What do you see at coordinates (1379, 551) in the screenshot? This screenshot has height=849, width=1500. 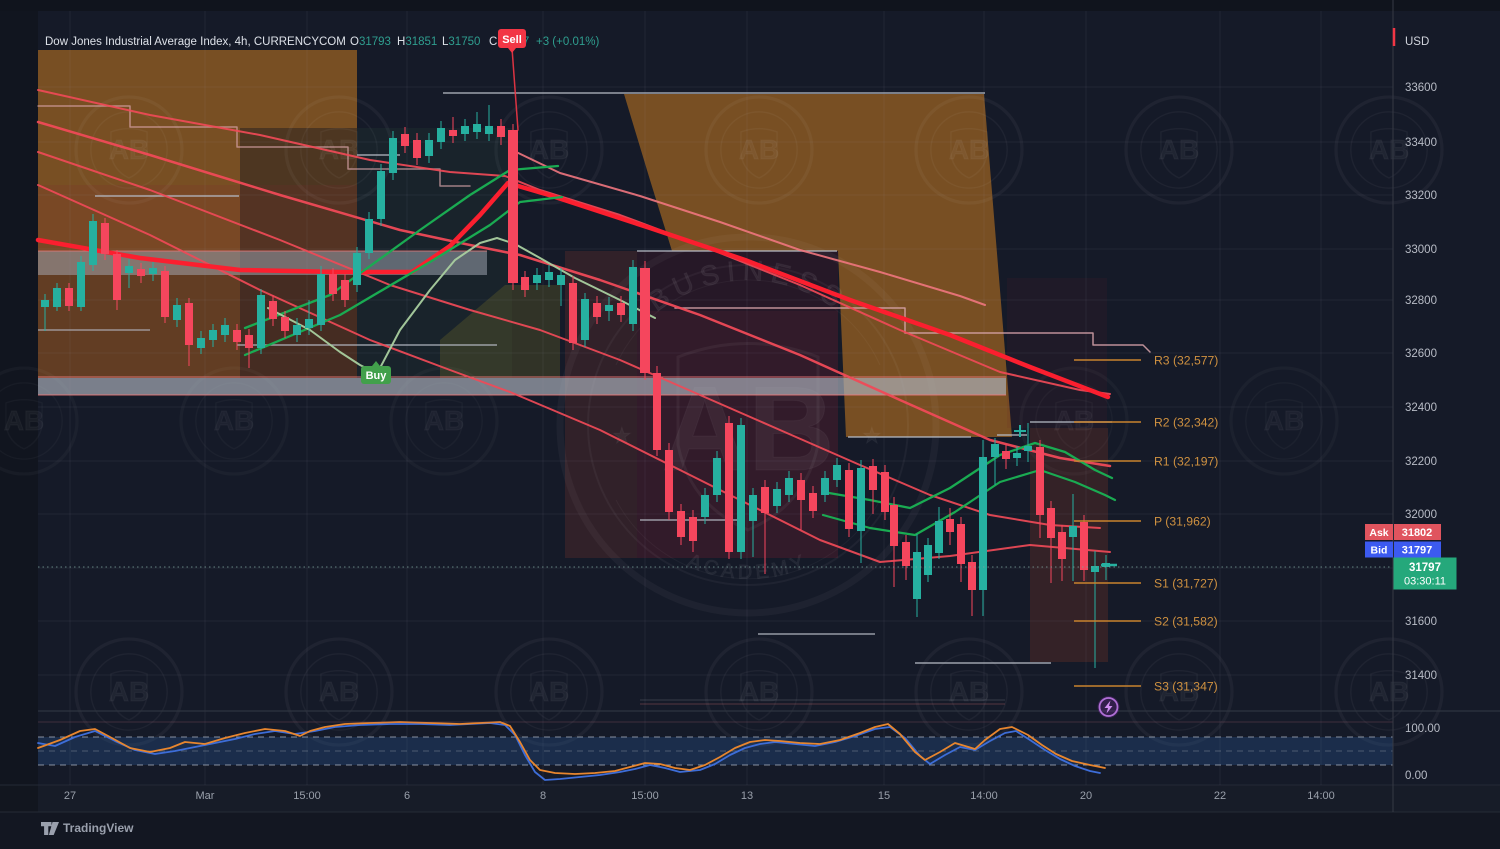 I see `svg-text: Bid` at bounding box center [1379, 551].